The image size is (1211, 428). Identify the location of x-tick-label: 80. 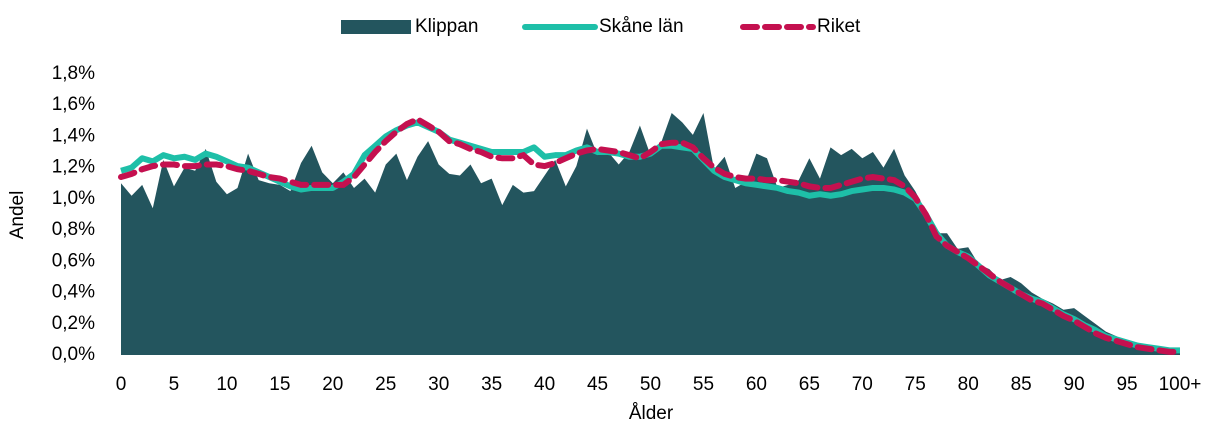
(968, 384).